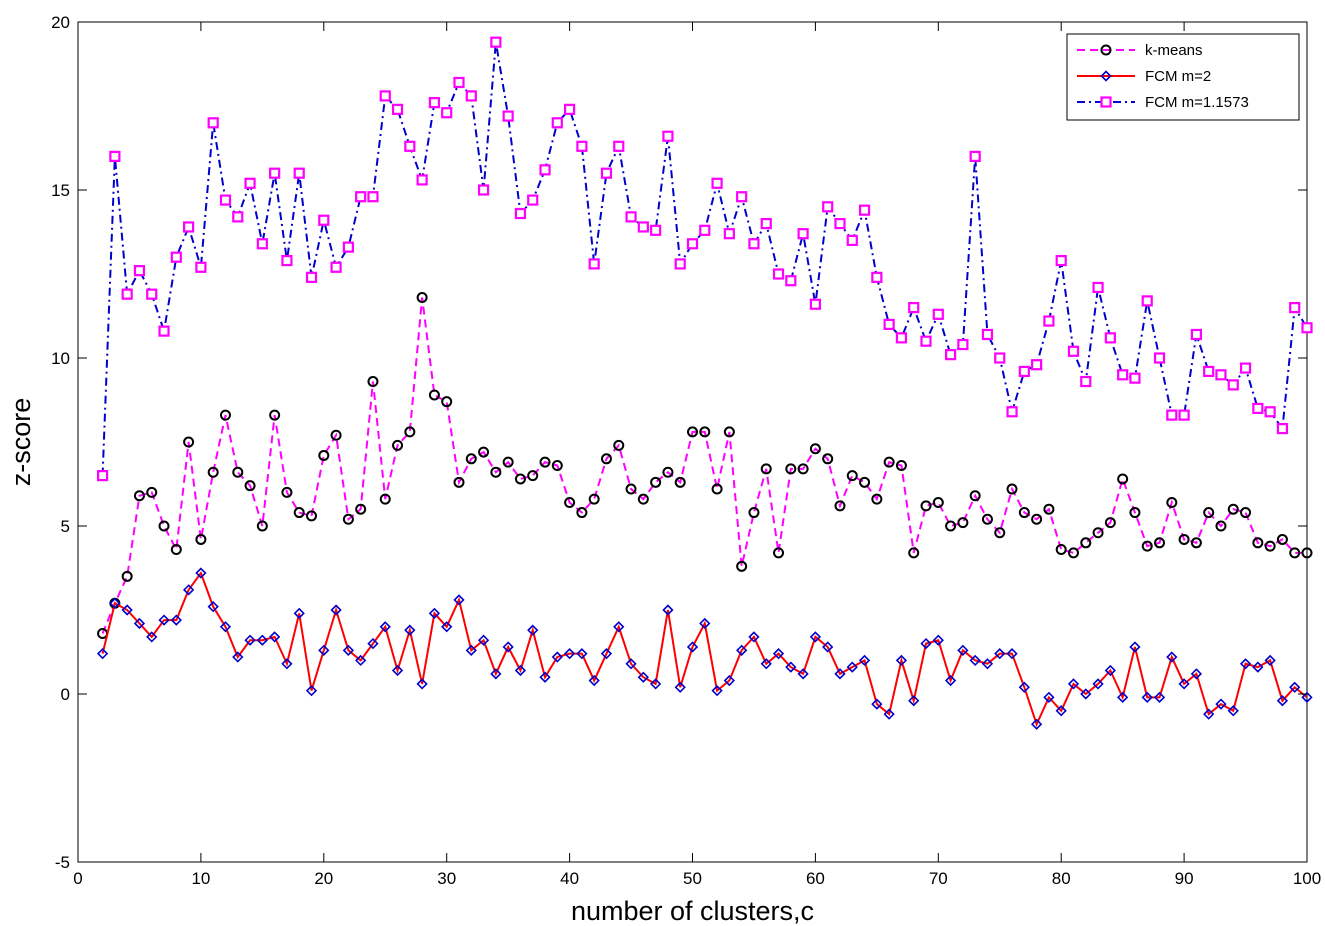  What do you see at coordinates (77, 878) in the screenshot?
I see `x-tick-label: 0` at bounding box center [77, 878].